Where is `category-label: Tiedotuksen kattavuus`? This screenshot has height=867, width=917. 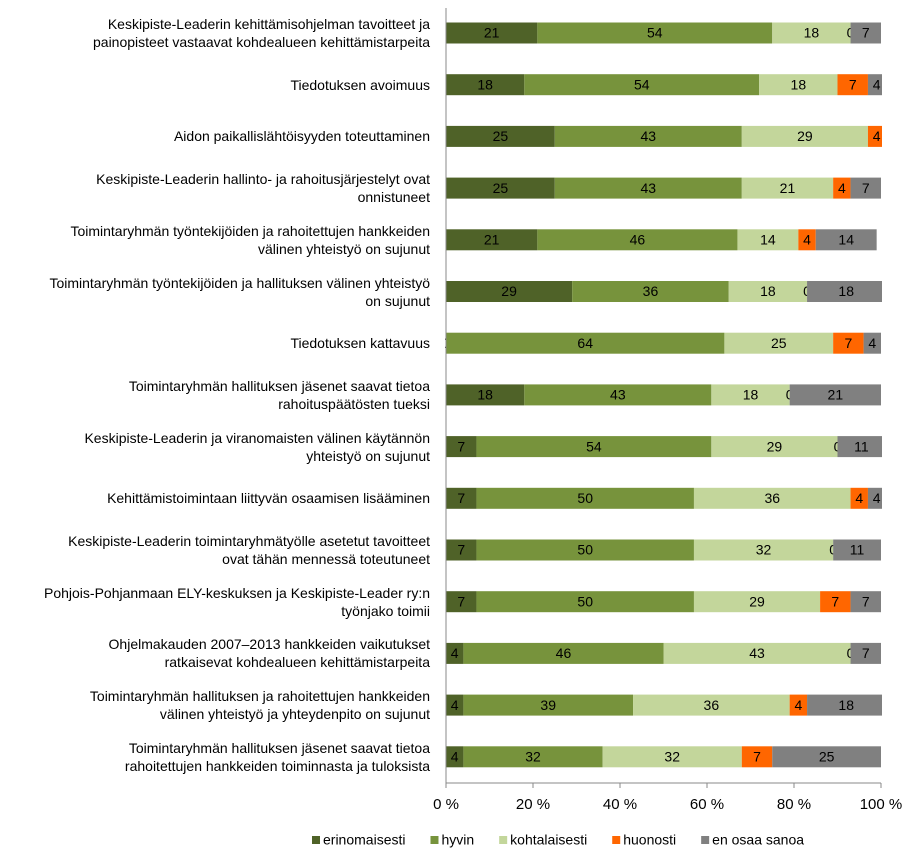 category-label: Tiedotuksen kattavuus is located at coordinates (360, 343).